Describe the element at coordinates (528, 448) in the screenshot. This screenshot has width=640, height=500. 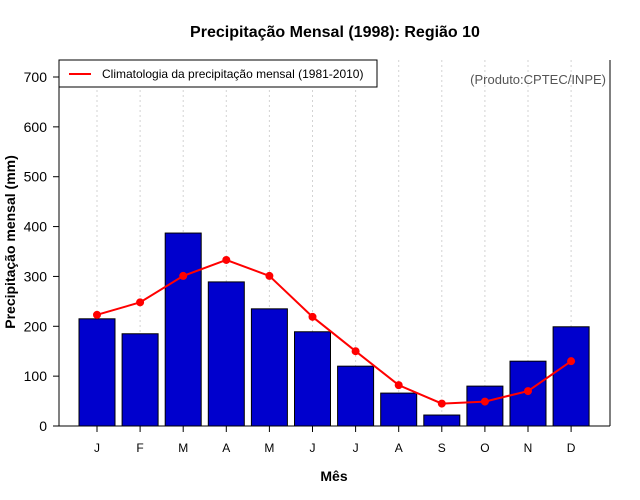
I see `x-tick-label: N` at that location.